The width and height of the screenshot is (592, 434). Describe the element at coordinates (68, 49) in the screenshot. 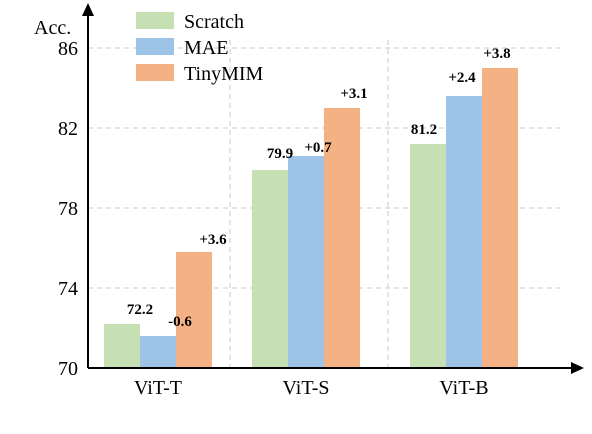

I see `y-tick-label: 86` at that location.